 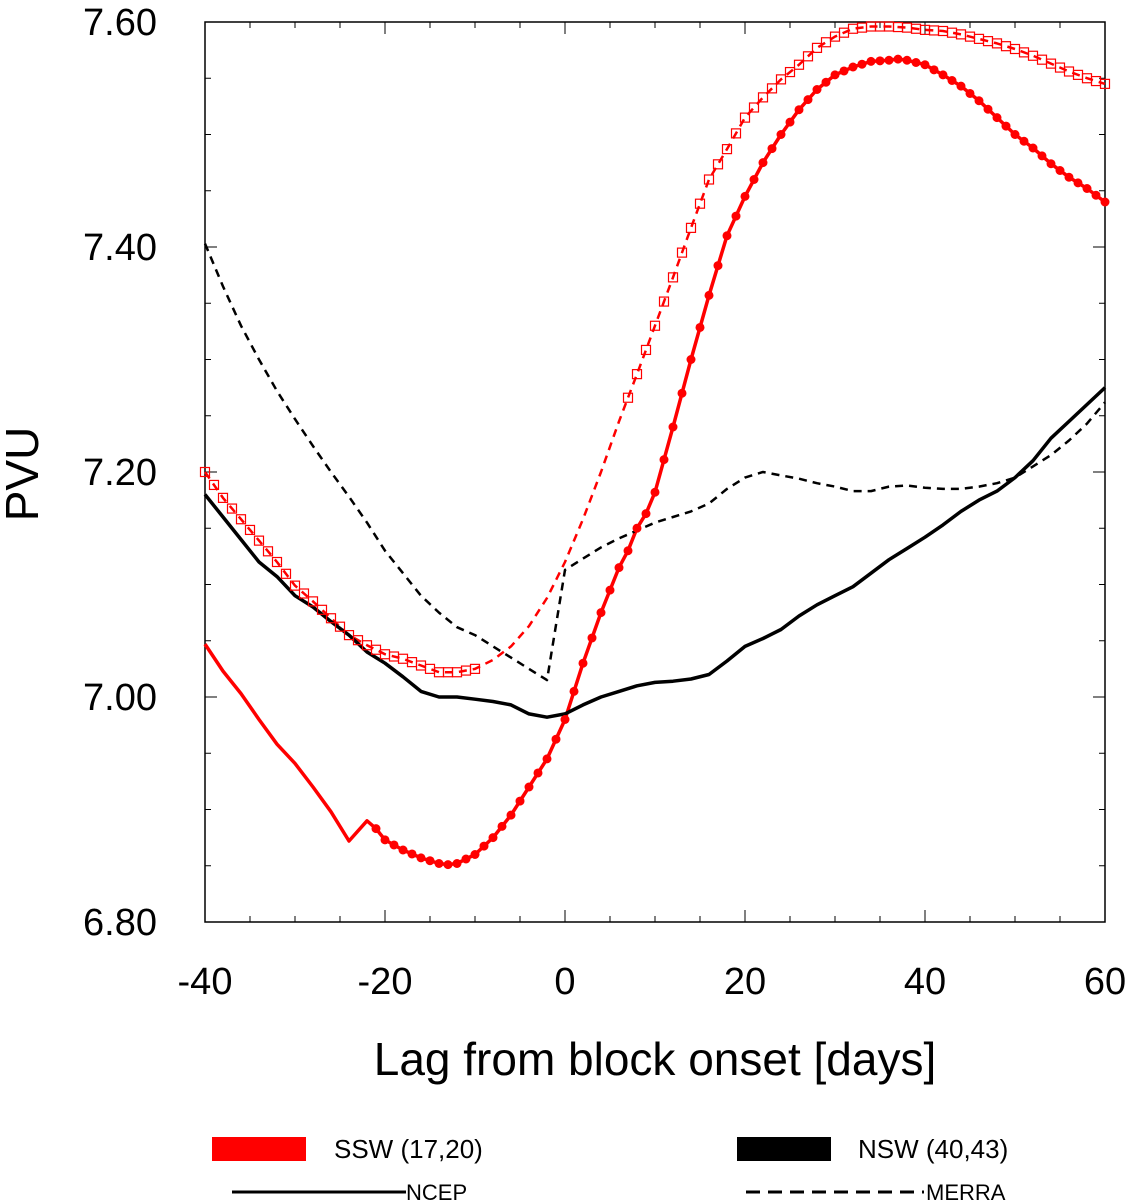 I want to click on y-axis-title: PVU, so click(x=24, y=474).